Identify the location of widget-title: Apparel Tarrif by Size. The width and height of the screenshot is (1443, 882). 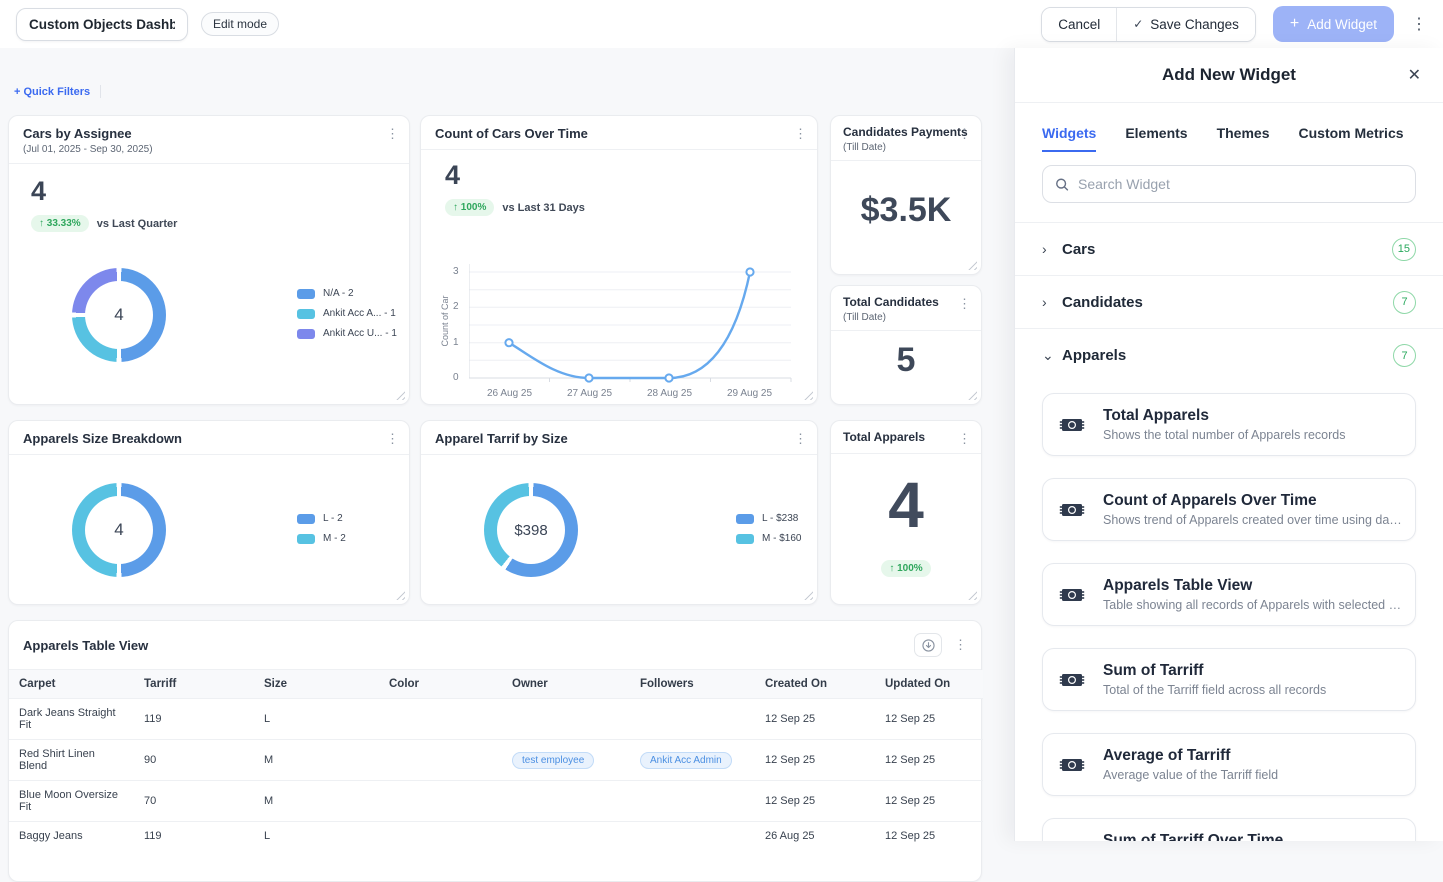
(501, 438).